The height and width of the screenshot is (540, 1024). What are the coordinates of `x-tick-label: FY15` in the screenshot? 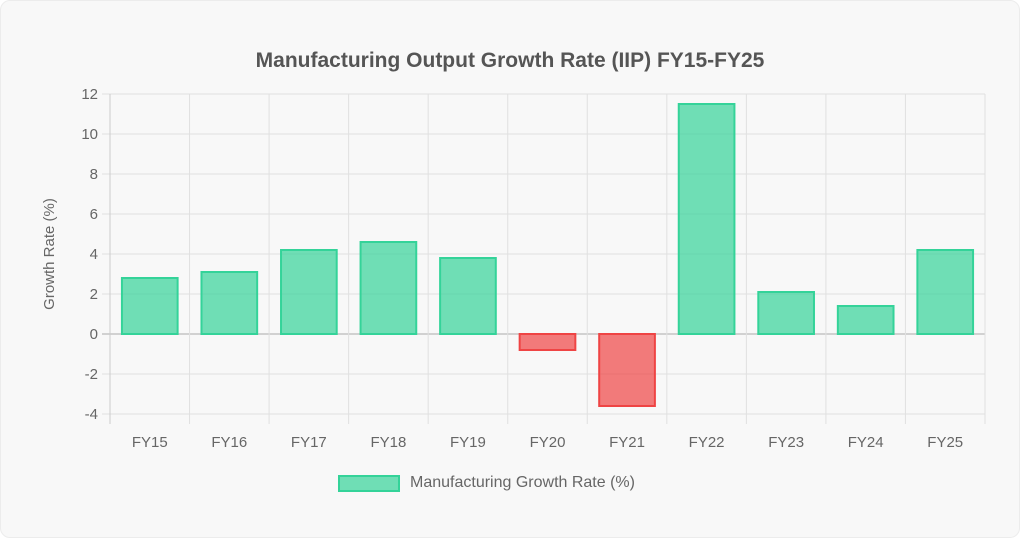 It's located at (150, 442).